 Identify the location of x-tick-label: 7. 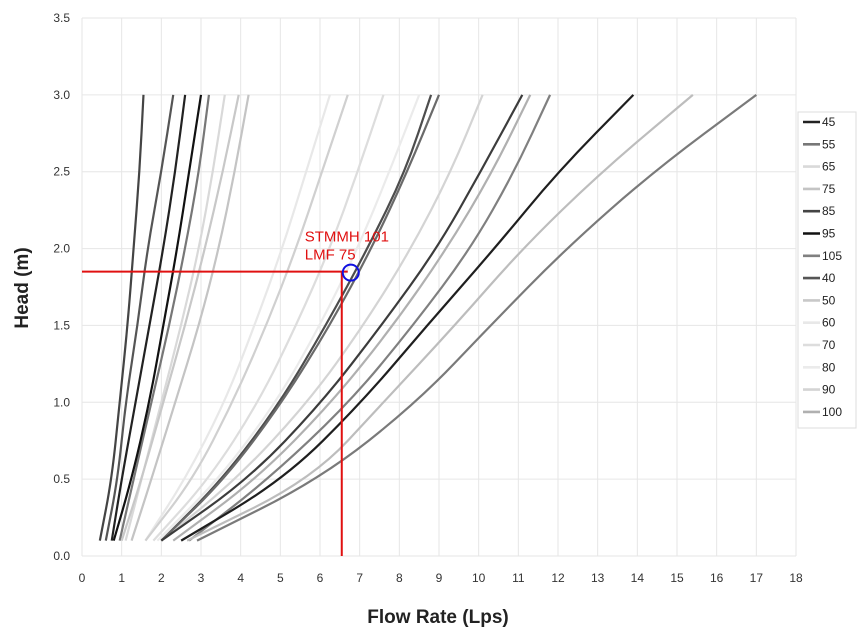
(359, 578).